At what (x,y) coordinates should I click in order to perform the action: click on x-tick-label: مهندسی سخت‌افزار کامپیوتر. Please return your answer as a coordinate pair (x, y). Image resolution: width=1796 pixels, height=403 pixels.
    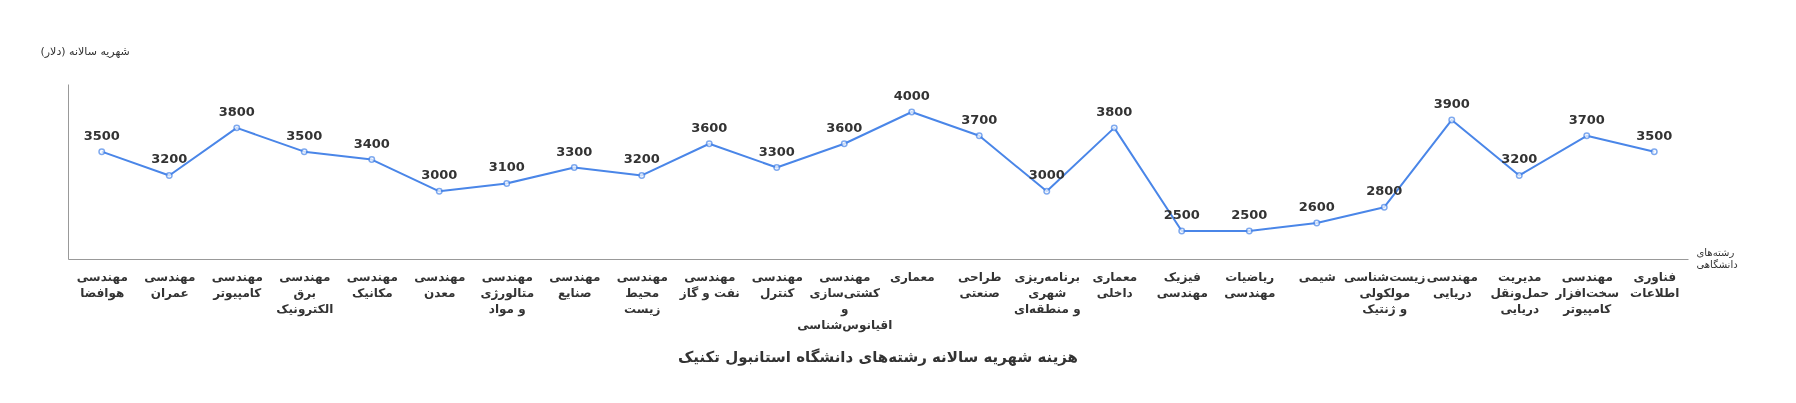
    Looking at the image, I should click on (1587, 293).